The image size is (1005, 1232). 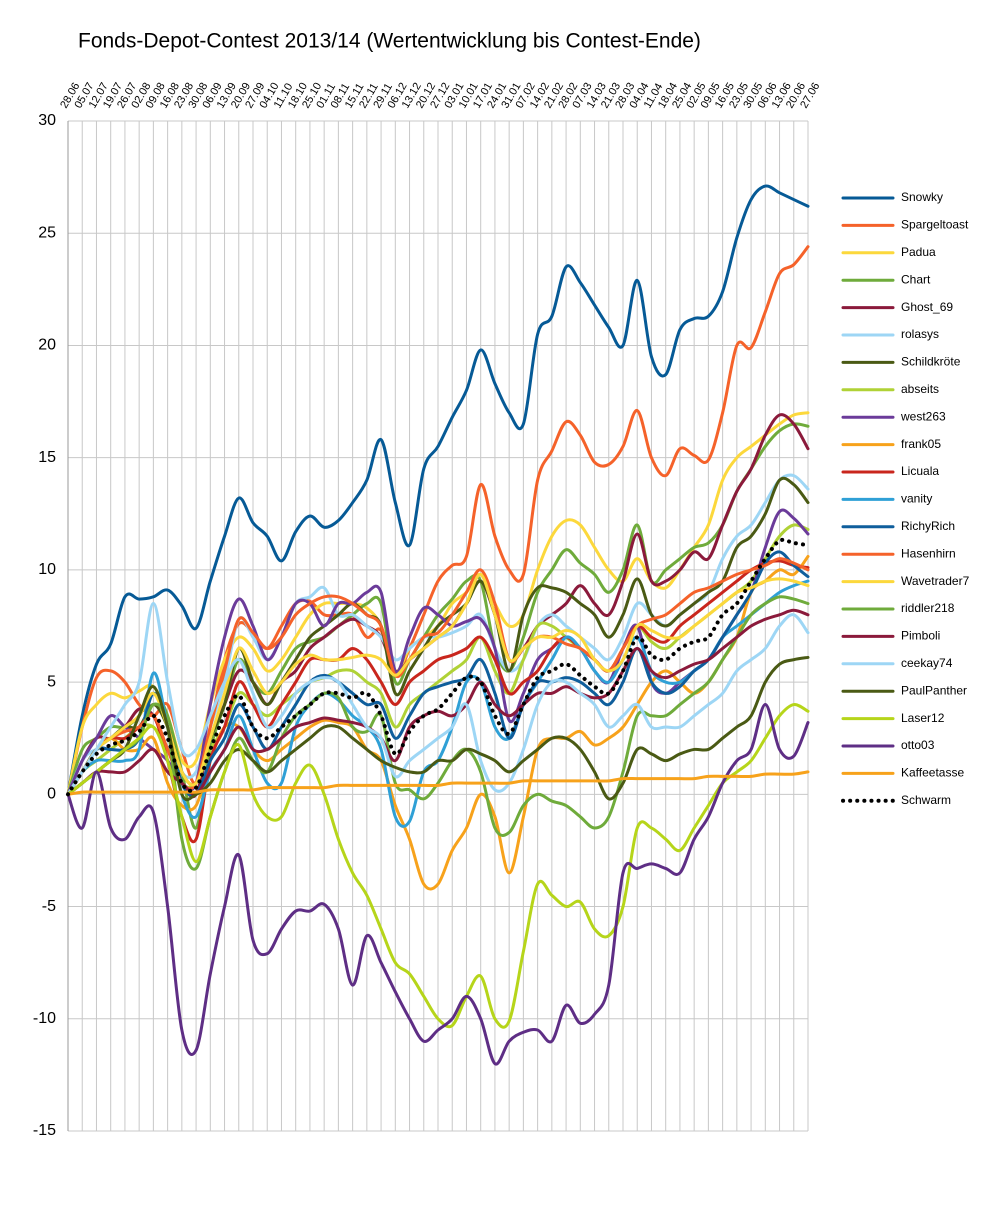 I want to click on legend-label: Schildkröte, so click(x=931, y=362).